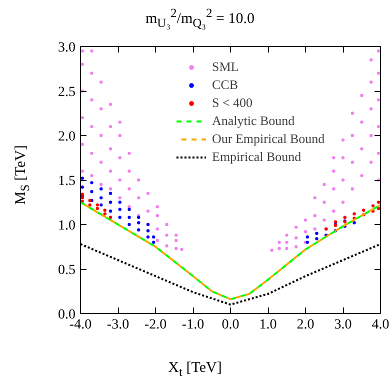 The height and width of the screenshot is (390, 390). I want to click on y-tick-label: 1.0, so click(67, 226).